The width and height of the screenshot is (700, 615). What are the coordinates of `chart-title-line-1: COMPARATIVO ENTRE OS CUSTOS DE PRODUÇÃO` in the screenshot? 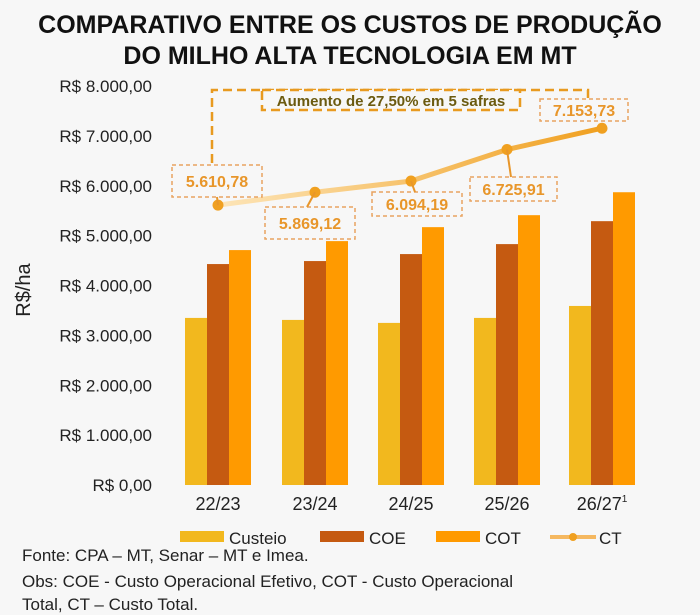 It's located at (350, 25).